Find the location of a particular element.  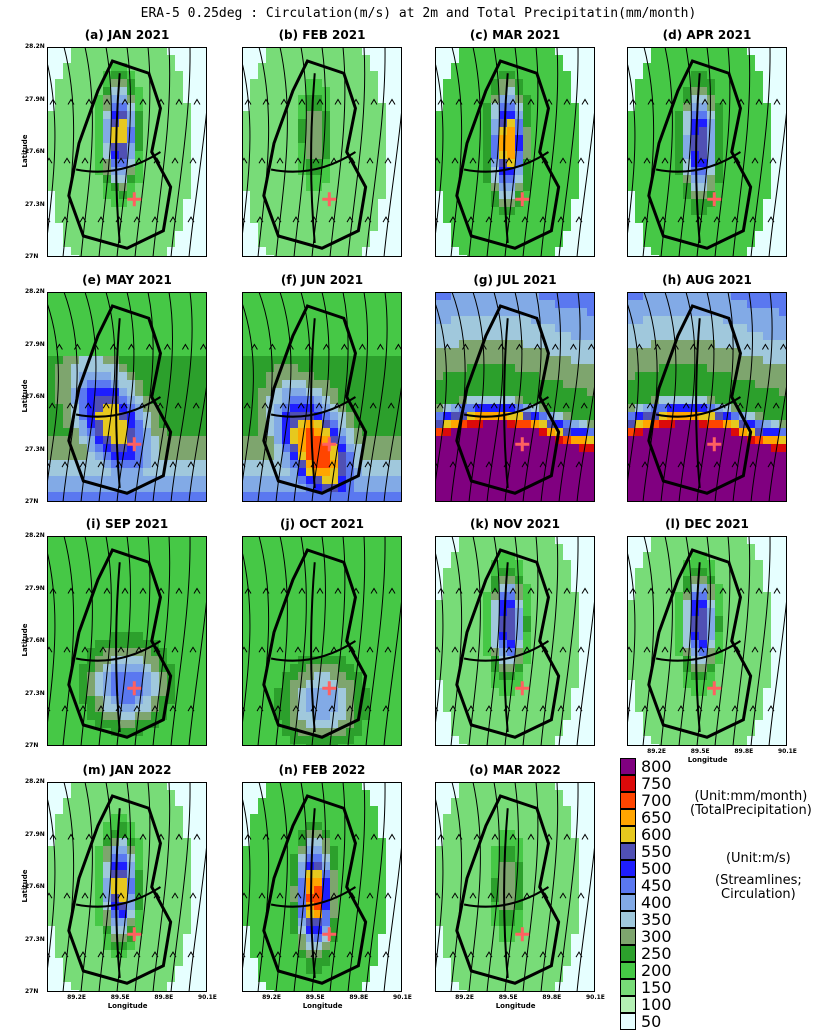

panel-title: (h) AUG 2021 is located at coordinates (707, 280).